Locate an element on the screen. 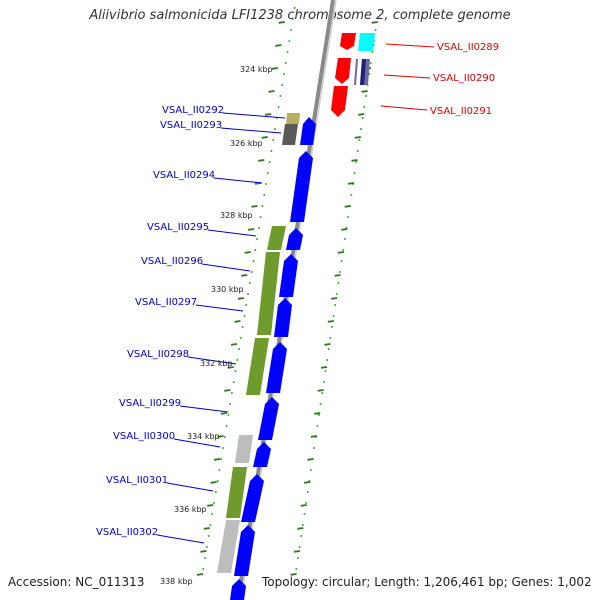 This screenshot has height=600, width=600. feature-bars is located at coordinates (258, 343).